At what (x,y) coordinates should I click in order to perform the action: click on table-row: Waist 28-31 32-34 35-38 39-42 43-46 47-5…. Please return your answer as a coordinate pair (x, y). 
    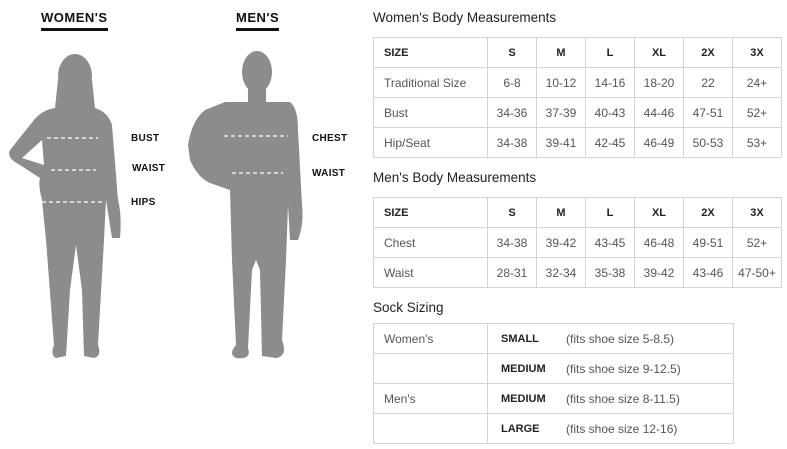
    Looking at the image, I should click on (577, 272).